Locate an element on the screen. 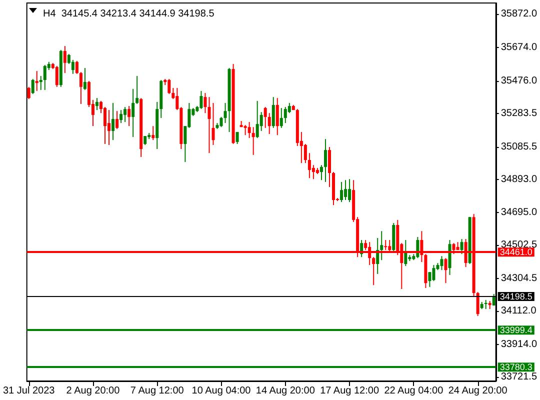  x-tick-label: 24 Aug 20:00 is located at coordinates (478, 391).